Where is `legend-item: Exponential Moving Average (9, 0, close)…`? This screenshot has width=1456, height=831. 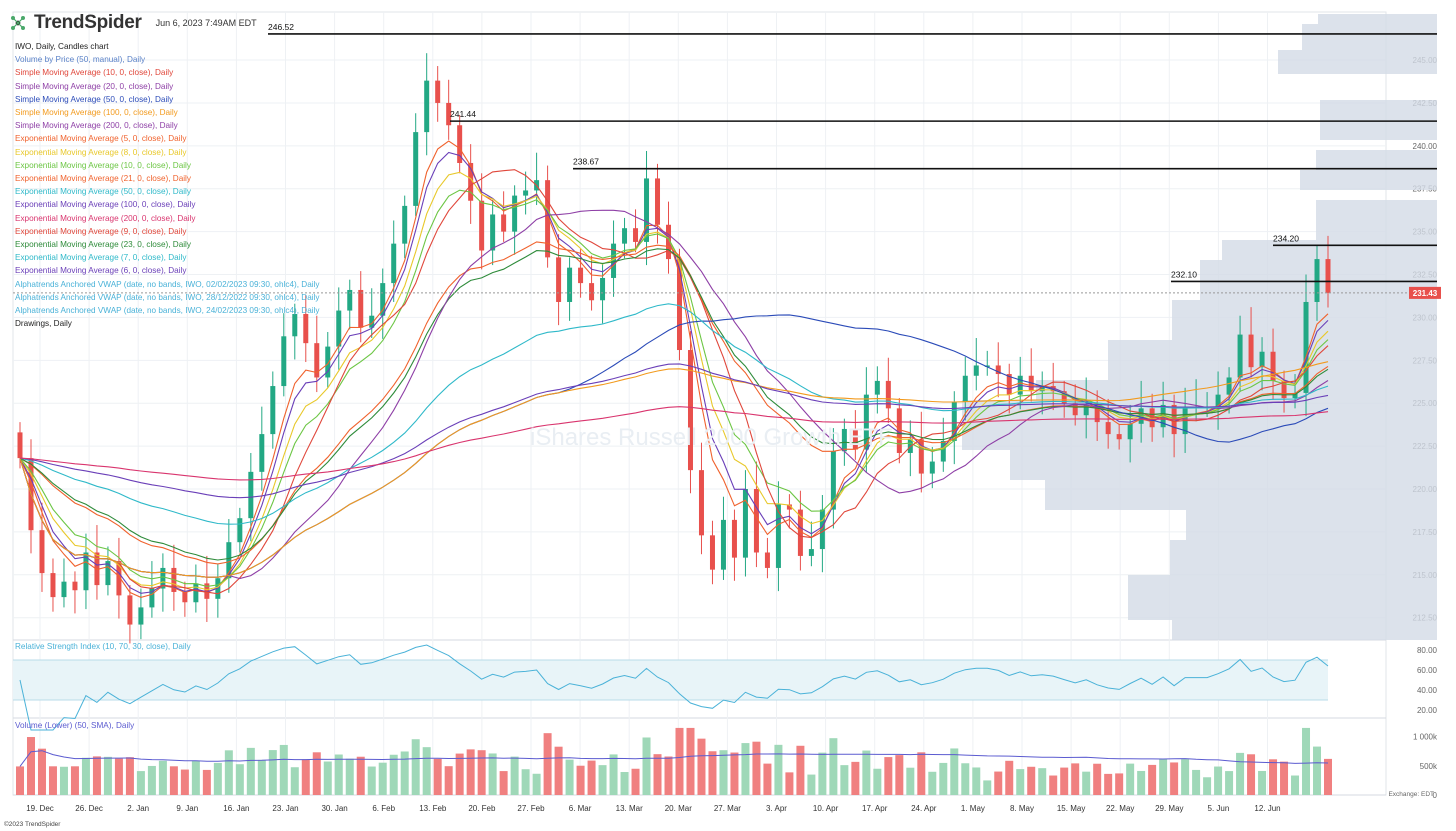
legend-item: Exponential Moving Average (9, 0, close)… is located at coordinates (101, 231).